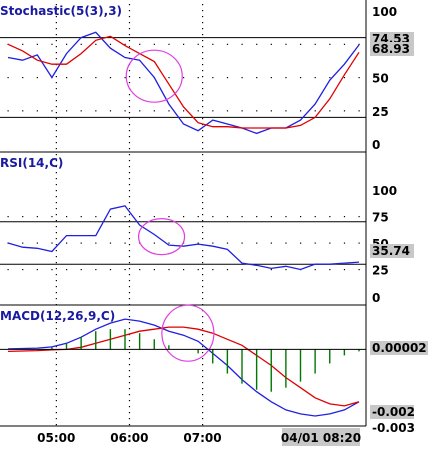  I want to click on series-line-red, so click(183, 366).